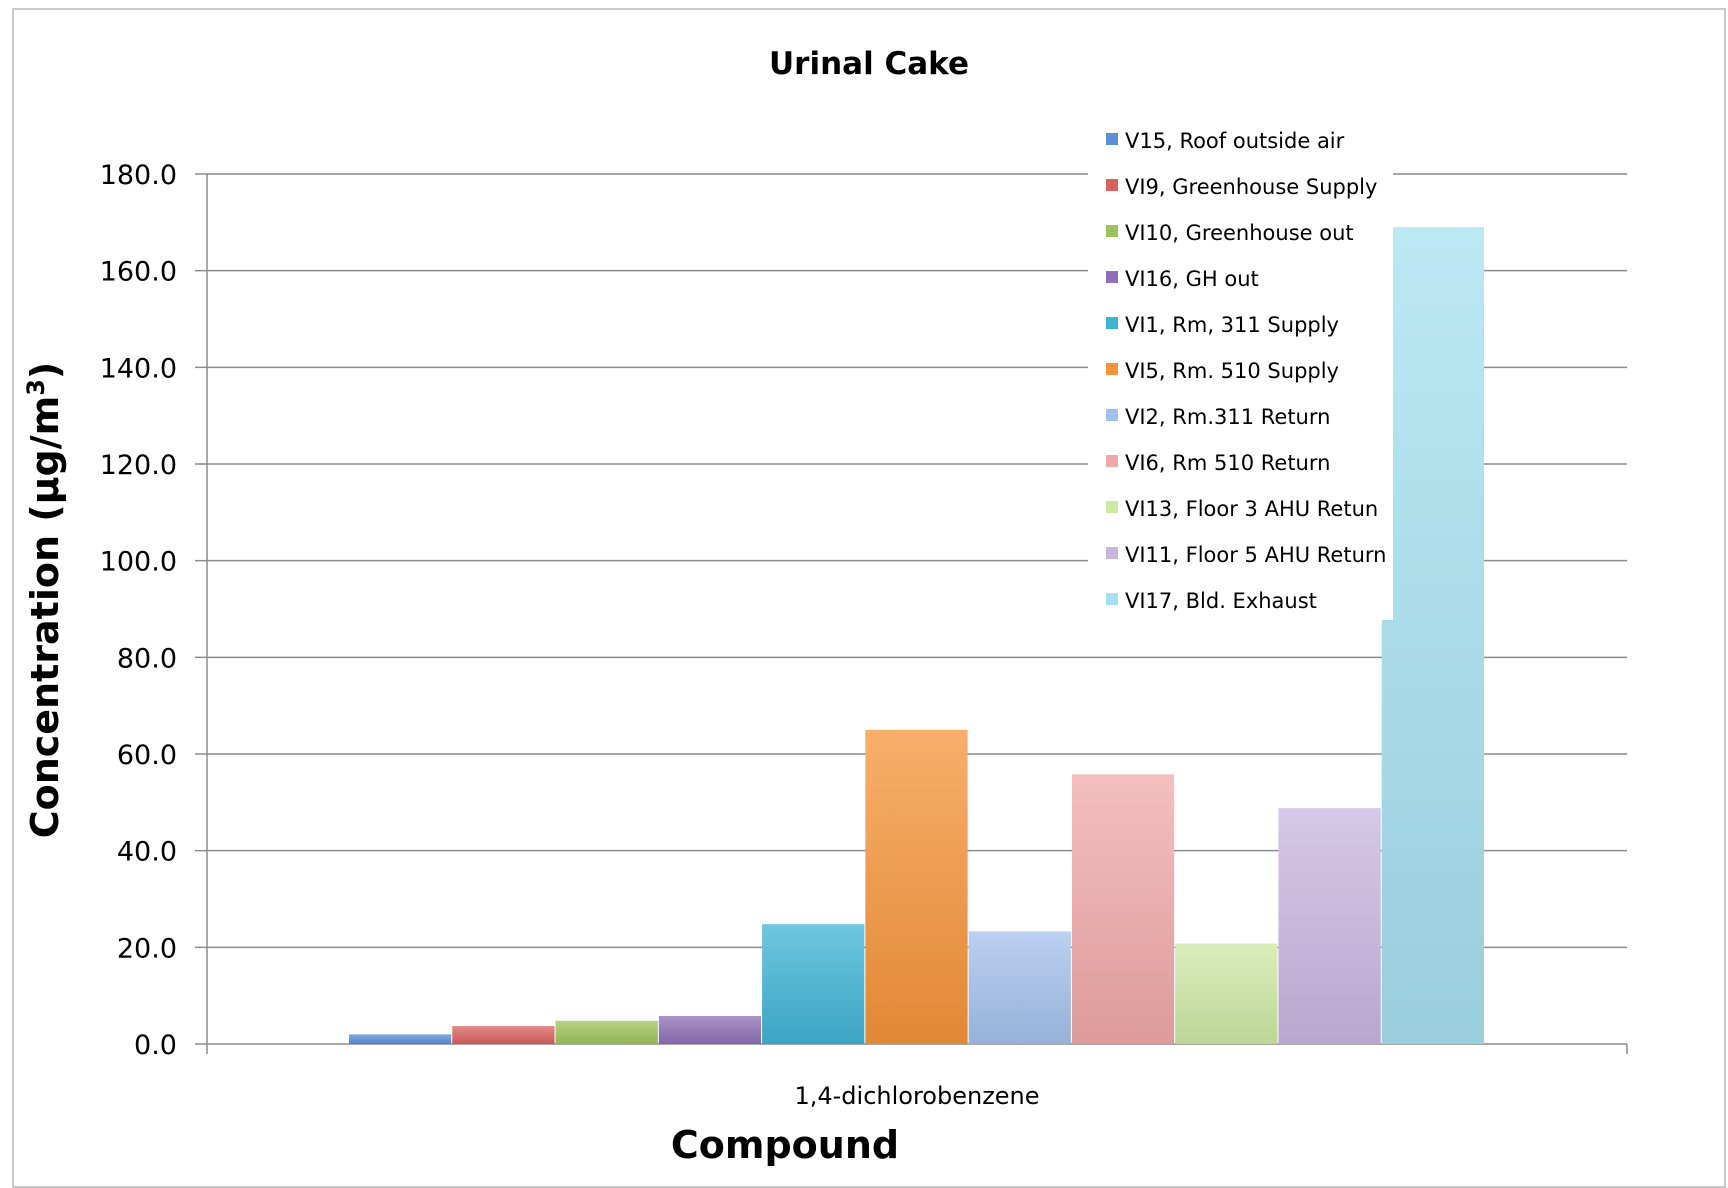  I want to click on y-axis-title-suffix: ), so click(45, 370).